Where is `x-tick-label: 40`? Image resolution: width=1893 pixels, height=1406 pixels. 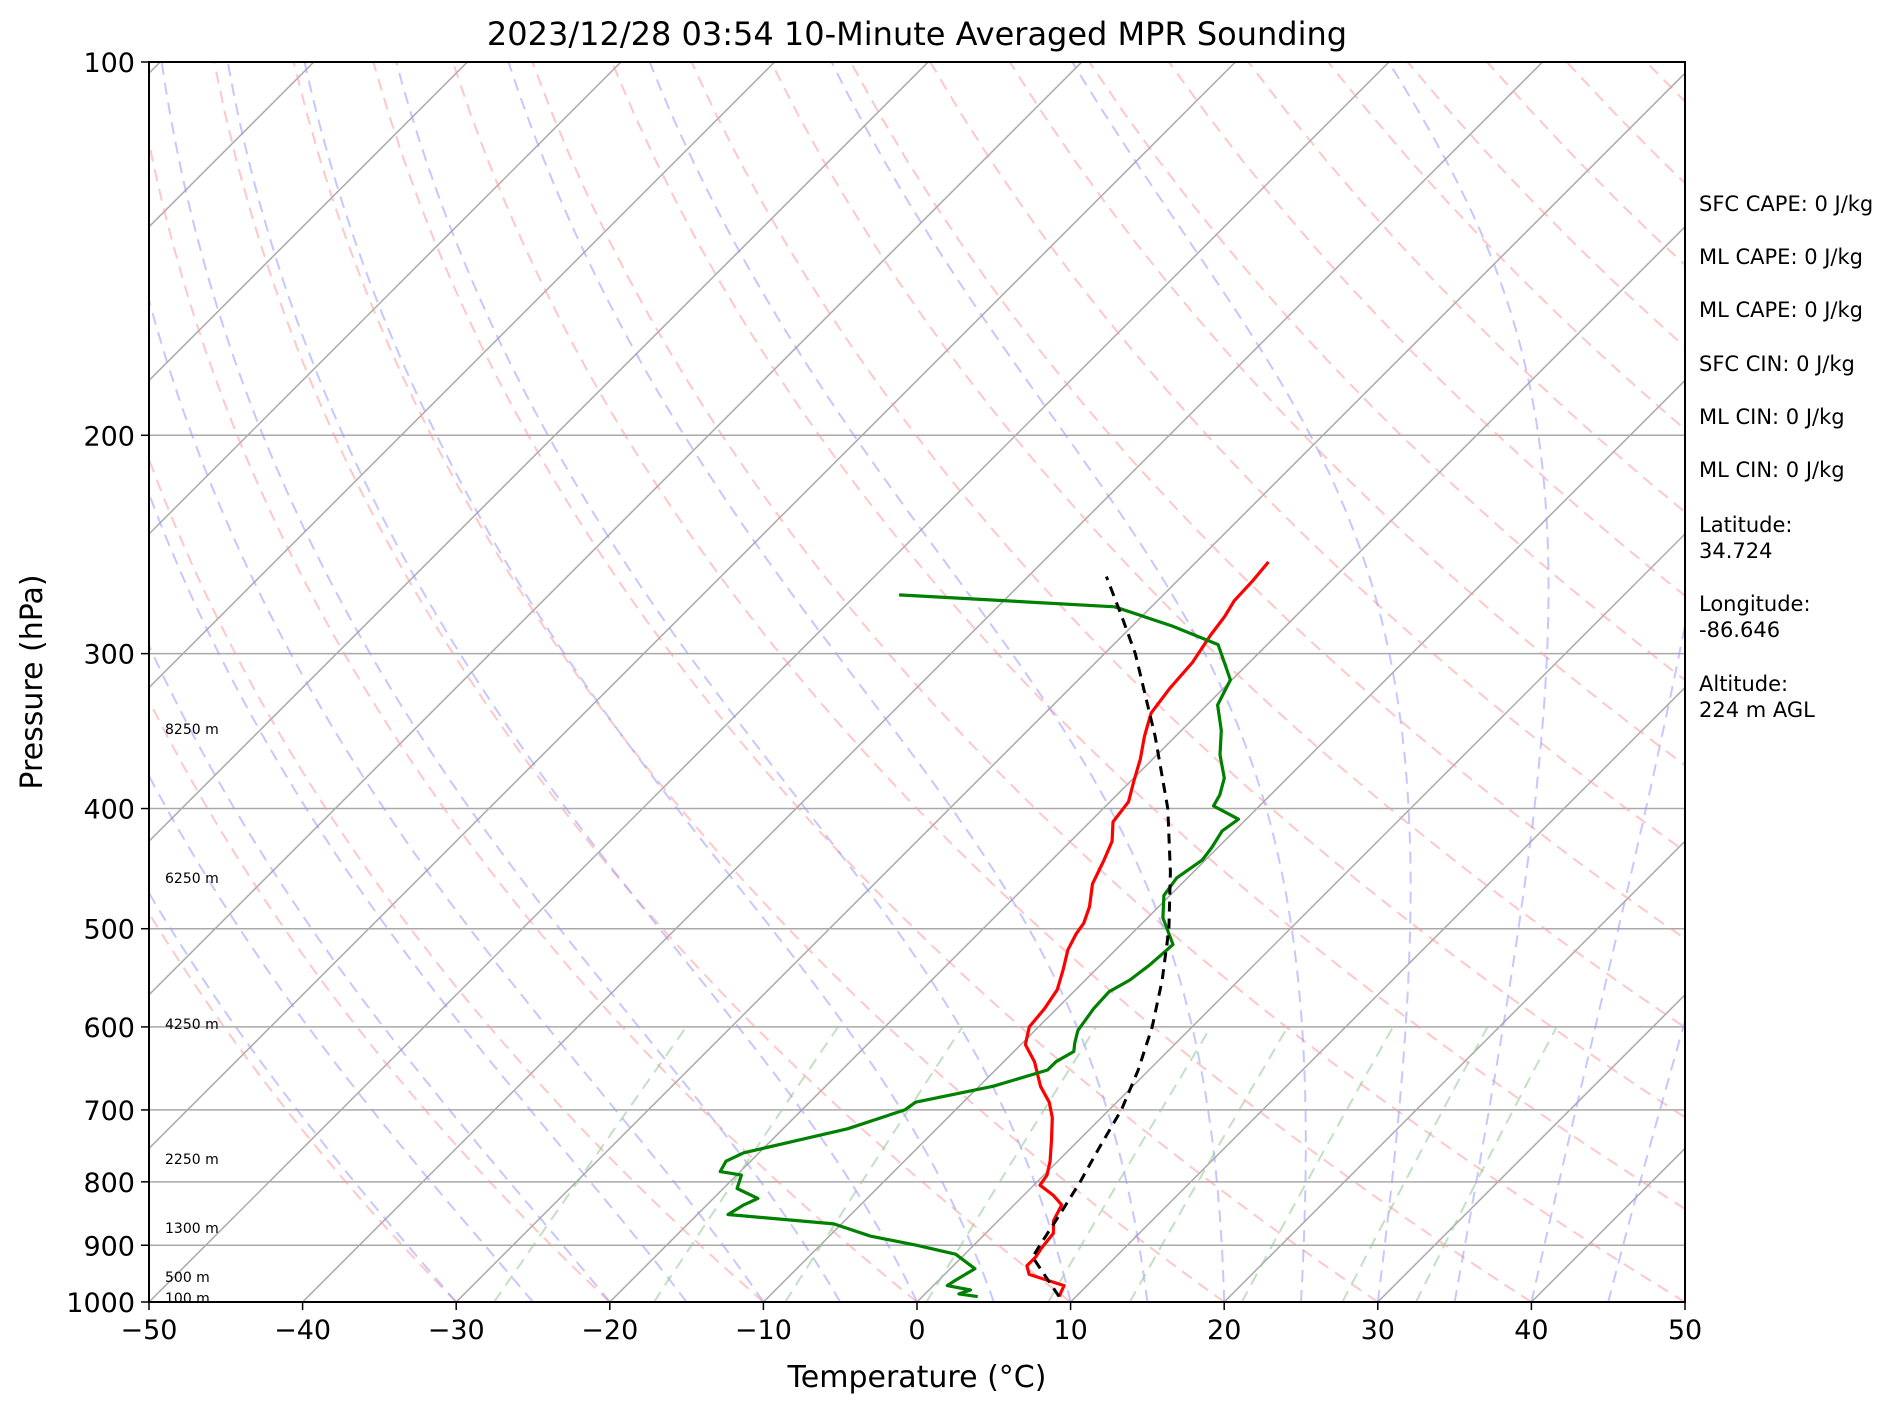
x-tick-label: 40 is located at coordinates (1531, 1330).